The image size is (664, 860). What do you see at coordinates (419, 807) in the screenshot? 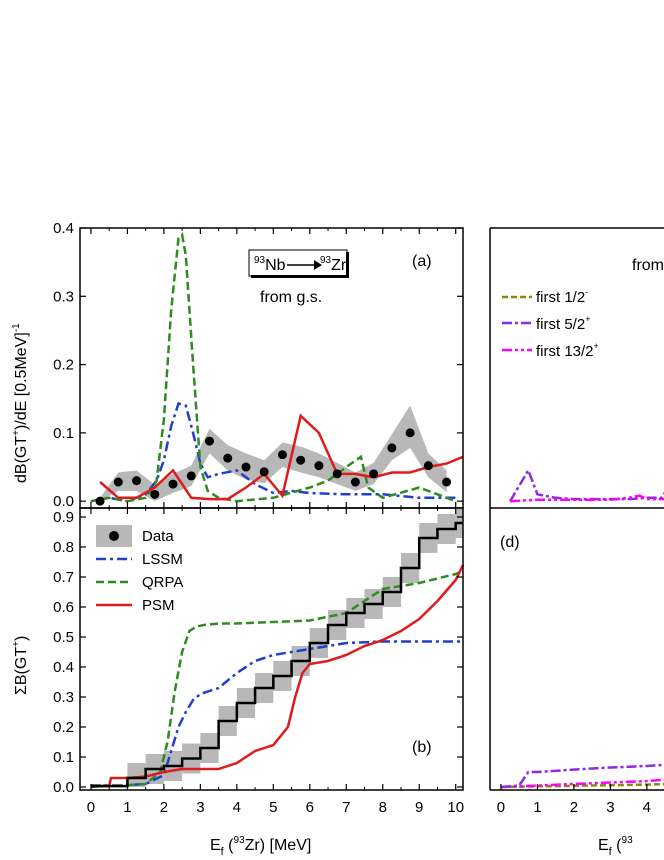
I see `panel-b-xtick-label-9: 9` at bounding box center [419, 807].